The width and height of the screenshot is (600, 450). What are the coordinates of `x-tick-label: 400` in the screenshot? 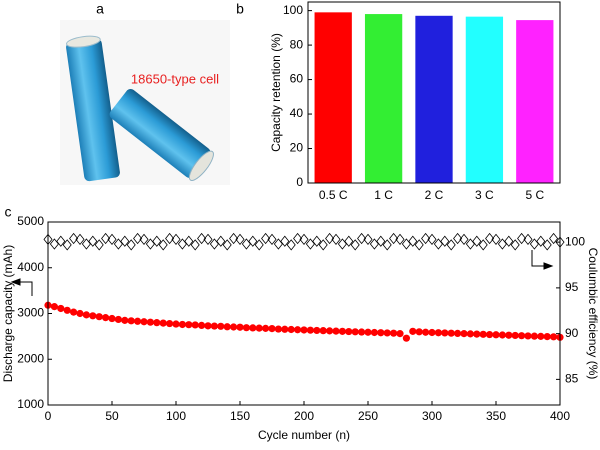 It's located at (560, 416).